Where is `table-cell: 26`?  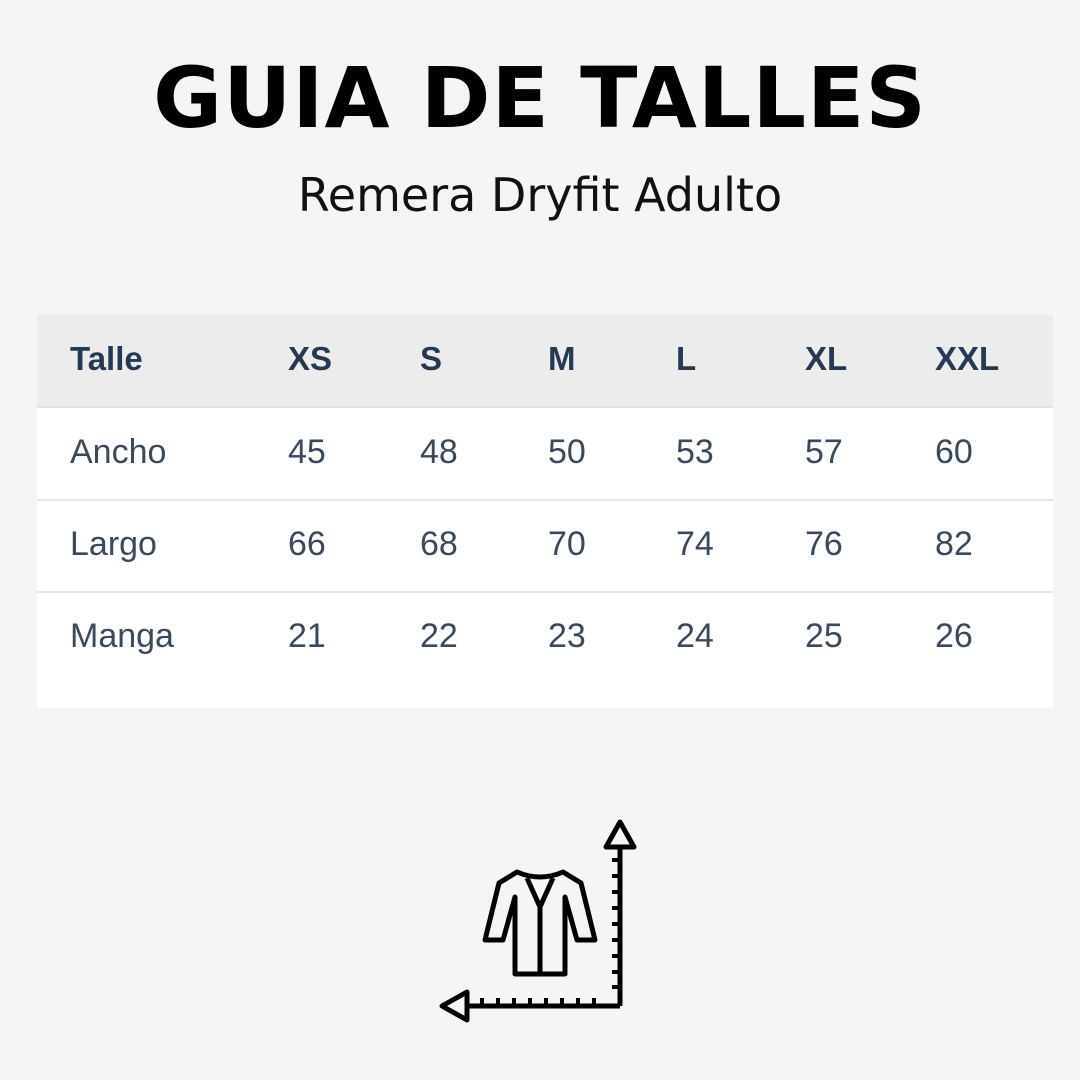
table-cell: 26 is located at coordinates (954, 636).